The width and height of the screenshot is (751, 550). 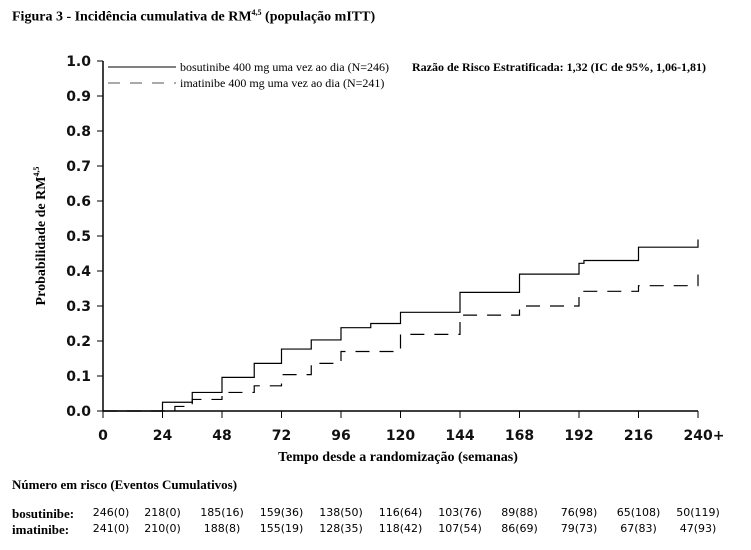 I want to click on risk-value: 188(8), so click(x=222, y=528).